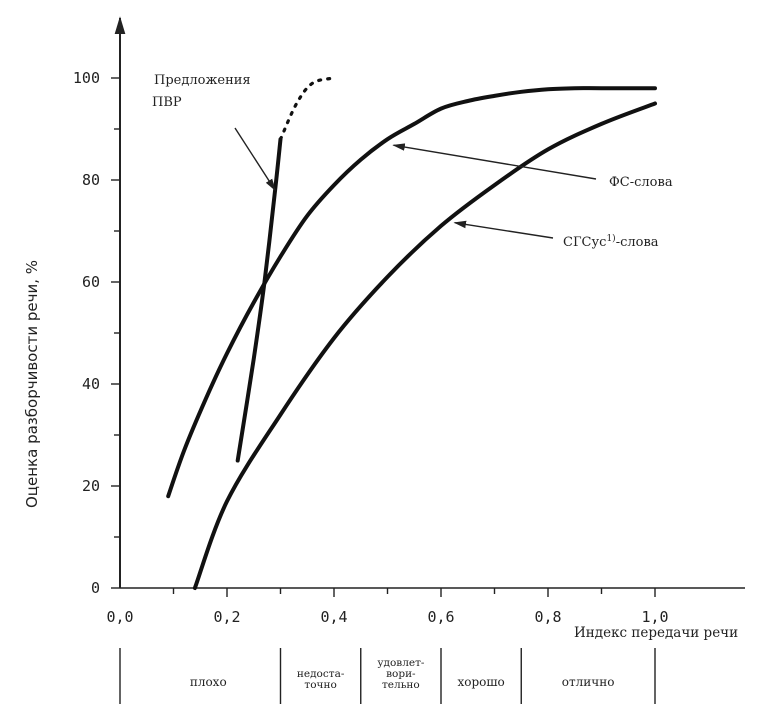 The image size is (773, 704). What do you see at coordinates (95, 588) in the screenshot?
I see `y-tick-label: 0` at bounding box center [95, 588].